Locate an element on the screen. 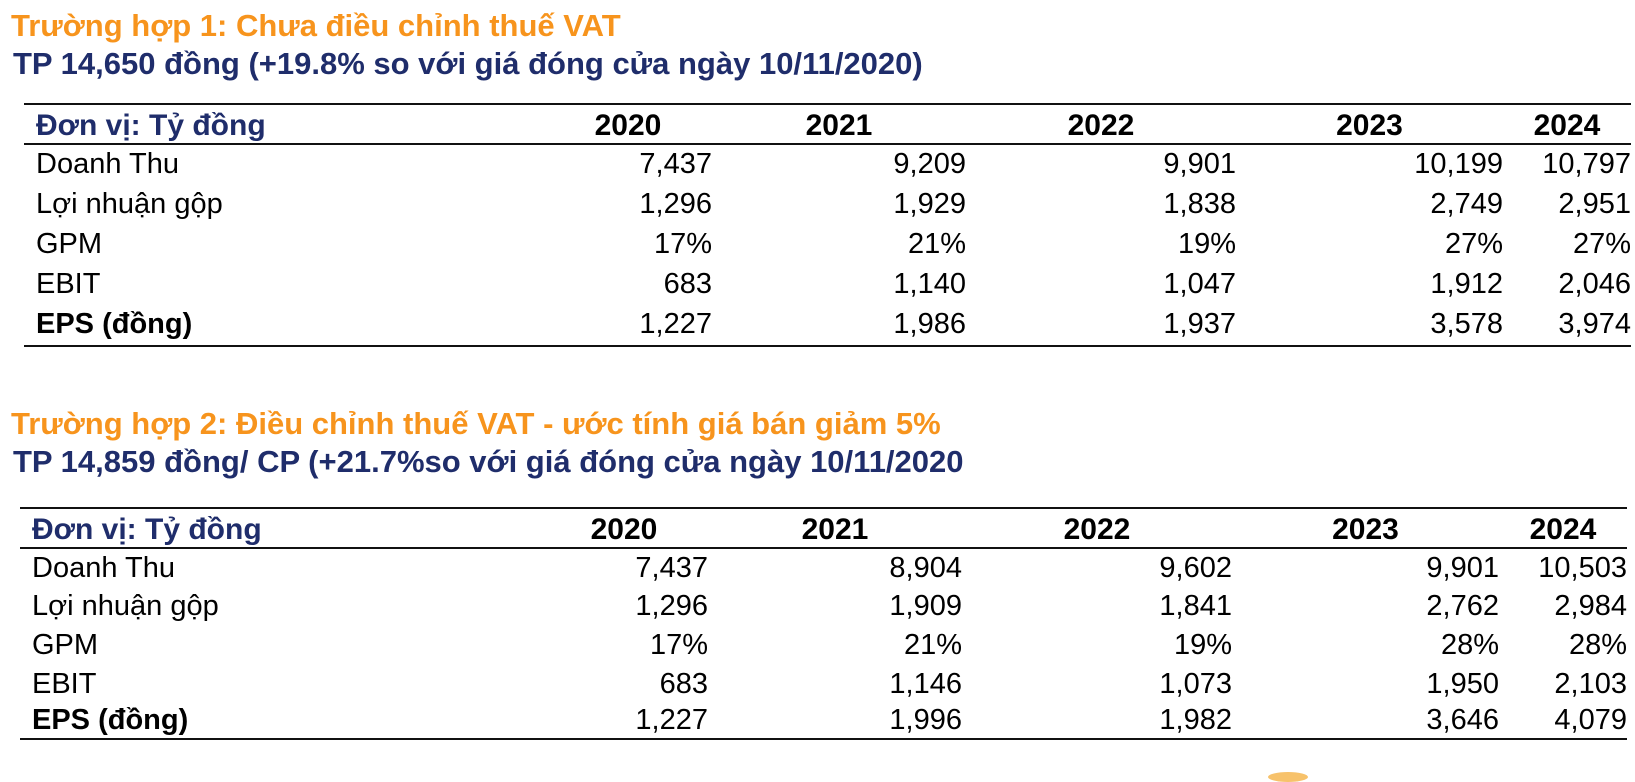 Image resolution: width=1635 pixels, height=782 pixels. logo-fragment is located at coordinates (1288, 777).